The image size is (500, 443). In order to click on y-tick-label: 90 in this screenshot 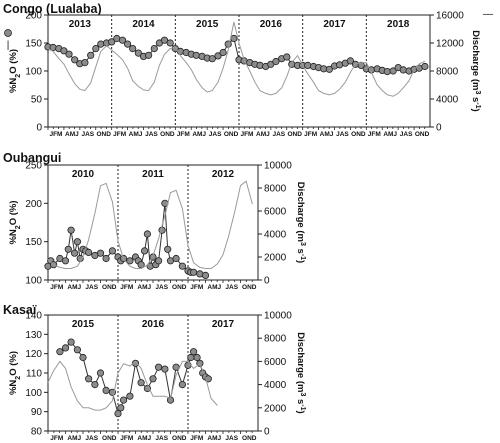, I will do `click(37, 412)`.